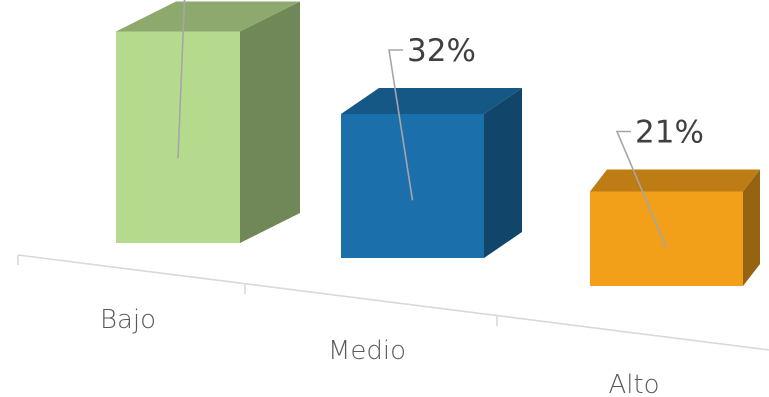  Describe the element at coordinates (270, 122) in the screenshot. I see `bar-bajo-side` at that location.